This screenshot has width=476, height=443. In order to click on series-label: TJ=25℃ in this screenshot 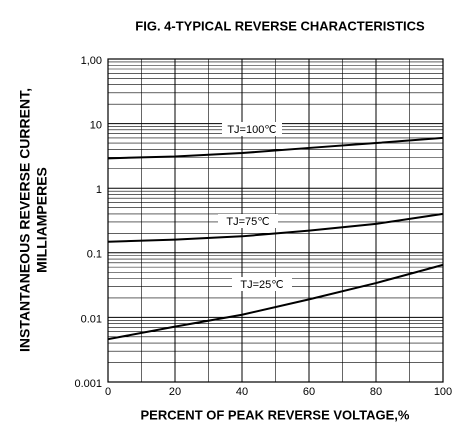, I will do `click(261, 285)`.